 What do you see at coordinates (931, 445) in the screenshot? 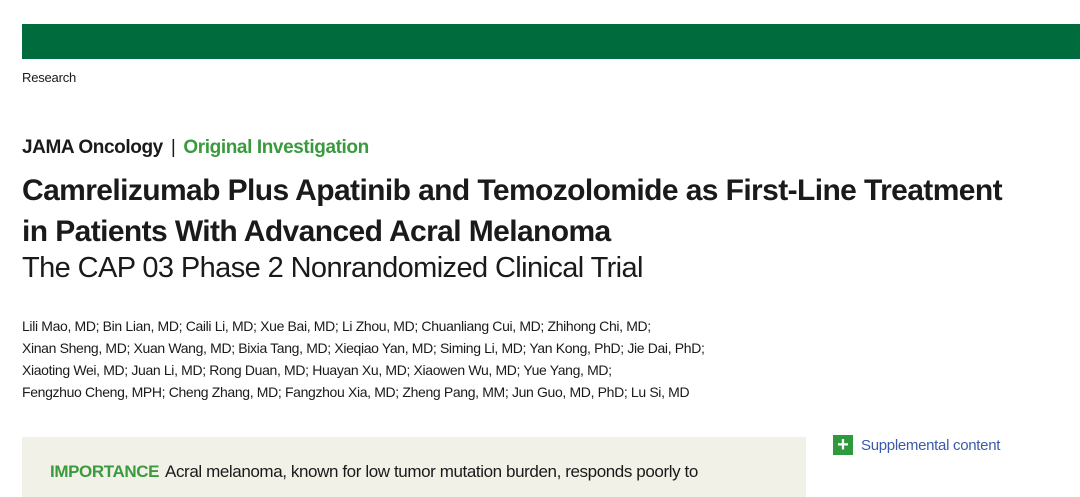
I see `supplemental-label: Supplemental content` at bounding box center [931, 445].